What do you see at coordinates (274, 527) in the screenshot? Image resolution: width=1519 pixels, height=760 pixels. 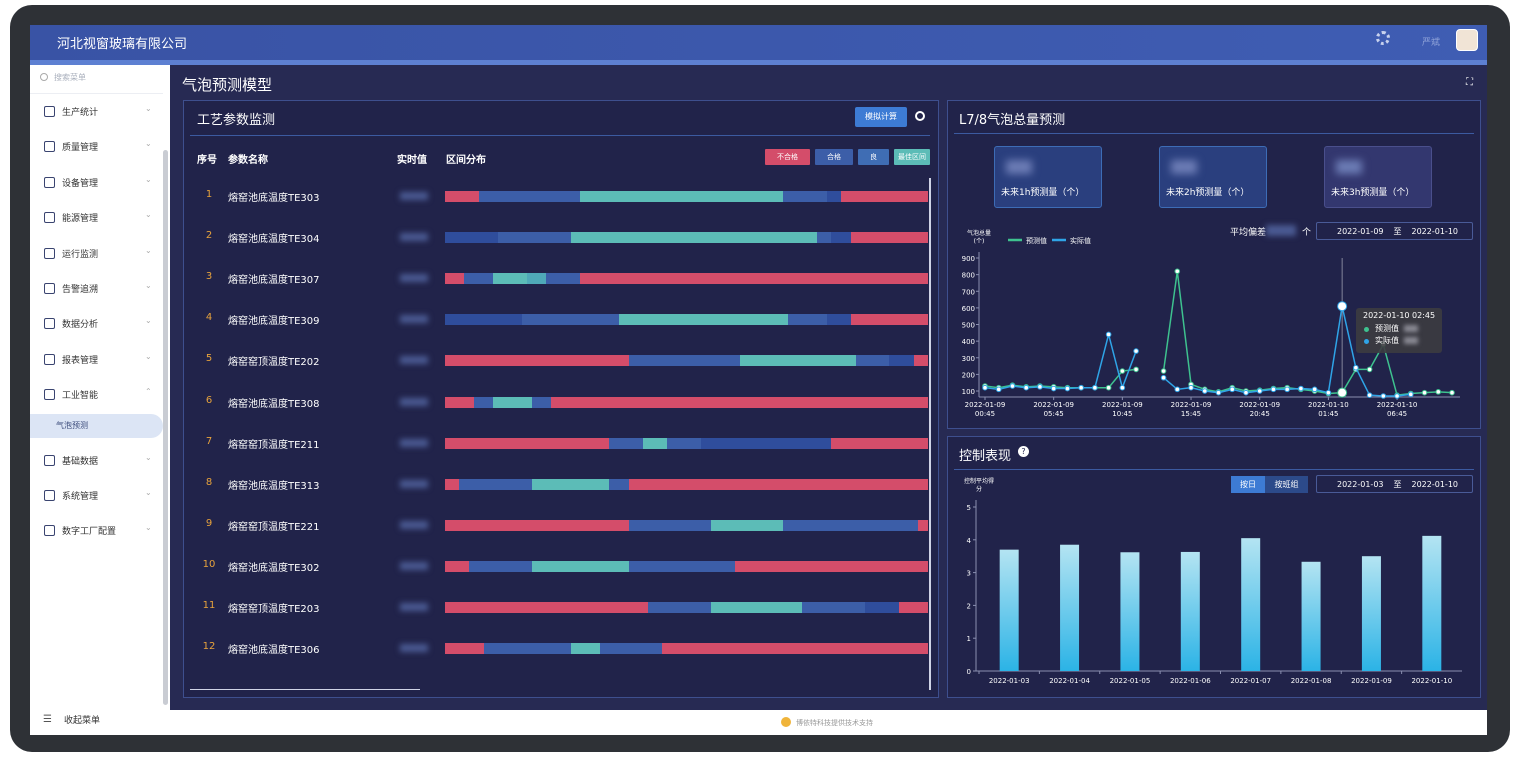 I see `row-name: 熔窑窑顶温度TE221` at bounding box center [274, 527].